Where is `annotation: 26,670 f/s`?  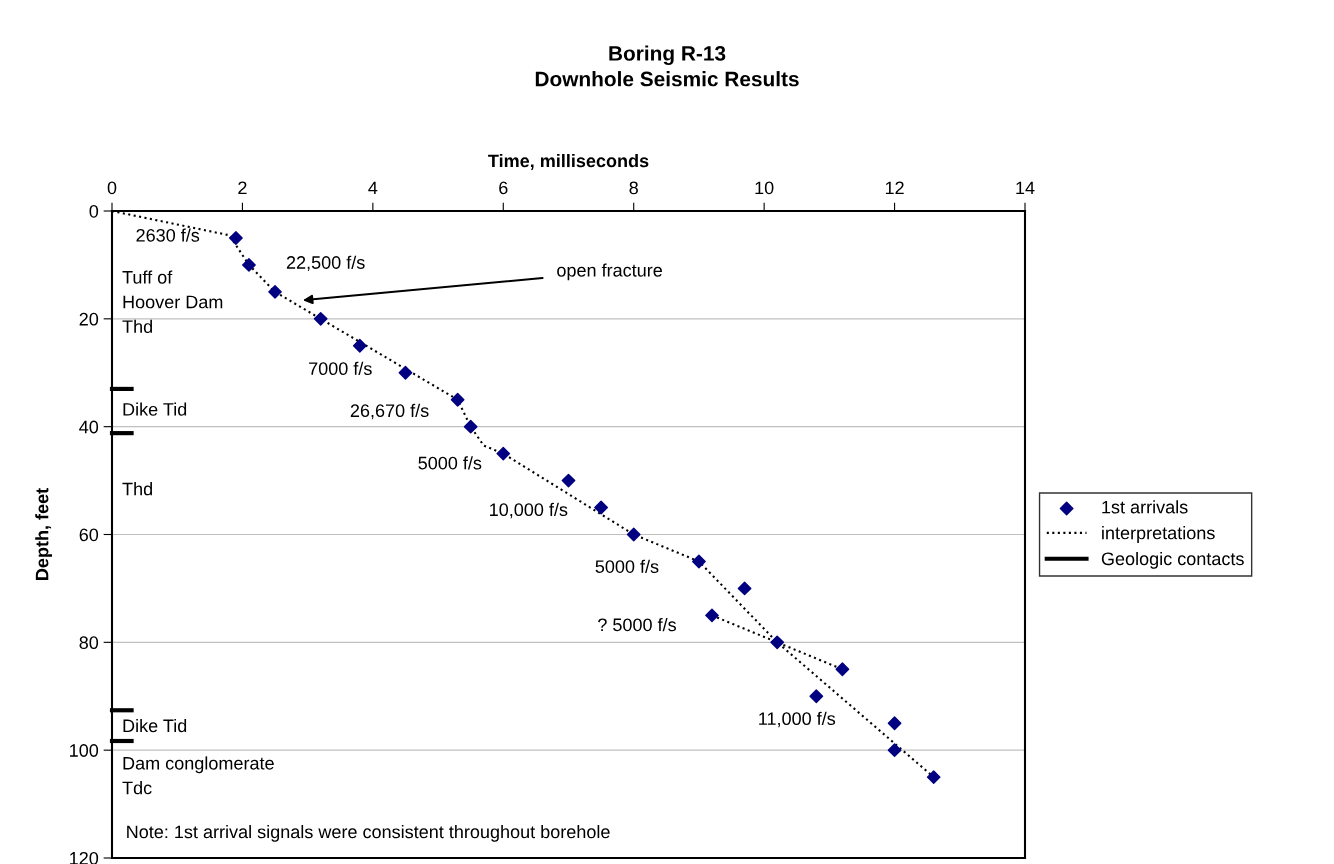
annotation: 26,670 f/s is located at coordinates (389, 411).